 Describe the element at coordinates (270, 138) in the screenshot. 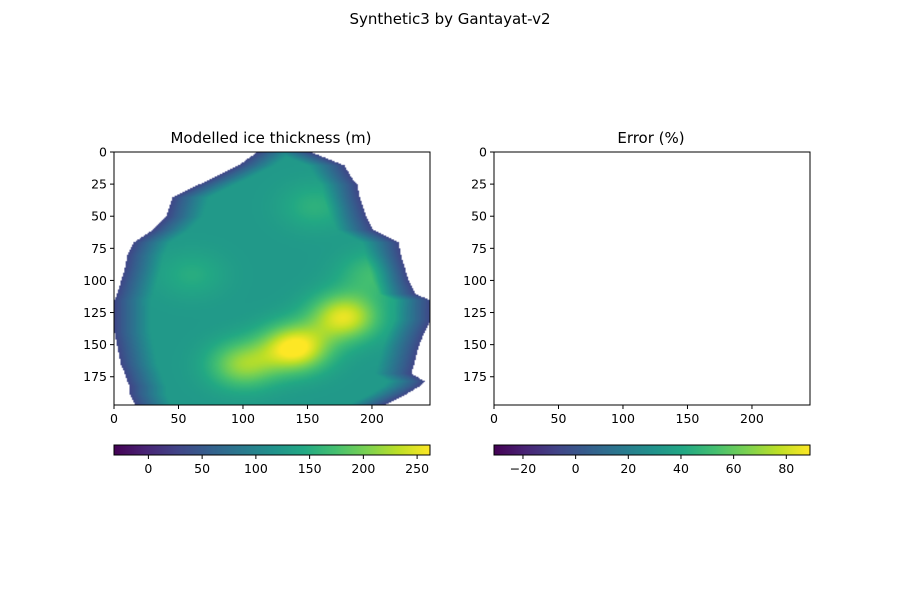

I see `panel-title: Modelled ice thickness (m)` at that location.